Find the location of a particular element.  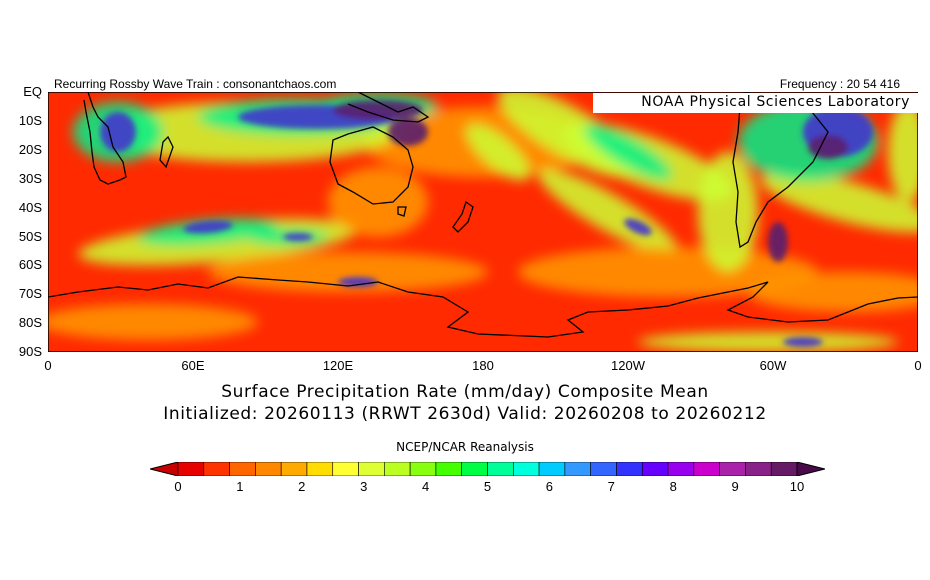

colorbar-min-arrow is located at coordinates (164, 469).